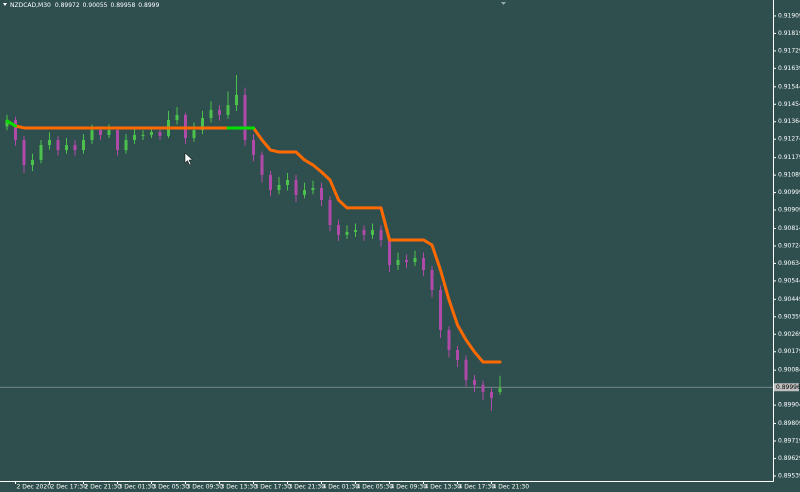 The image size is (800, 492). What do you see at coordinates (95, 5) in the screenshot?
I see `header-high: 0.90055` at bounding box center [95, 5].